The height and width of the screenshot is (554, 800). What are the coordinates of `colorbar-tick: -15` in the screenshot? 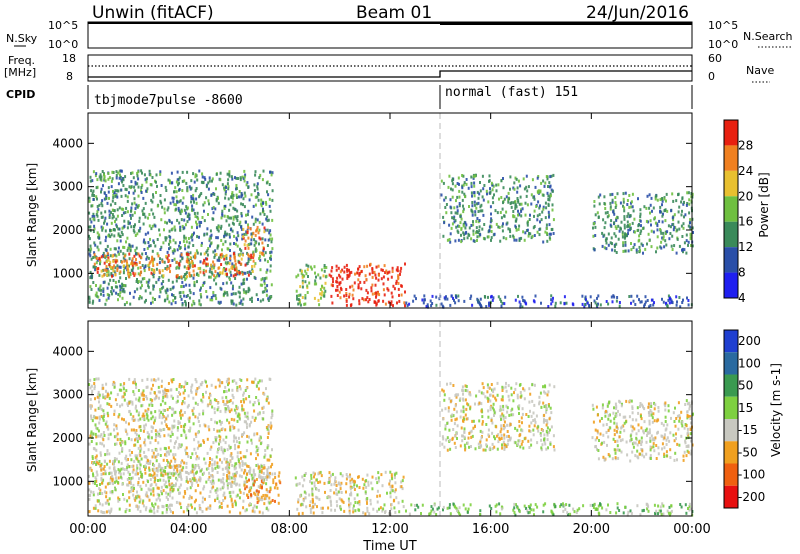 It's located at (748, 430).